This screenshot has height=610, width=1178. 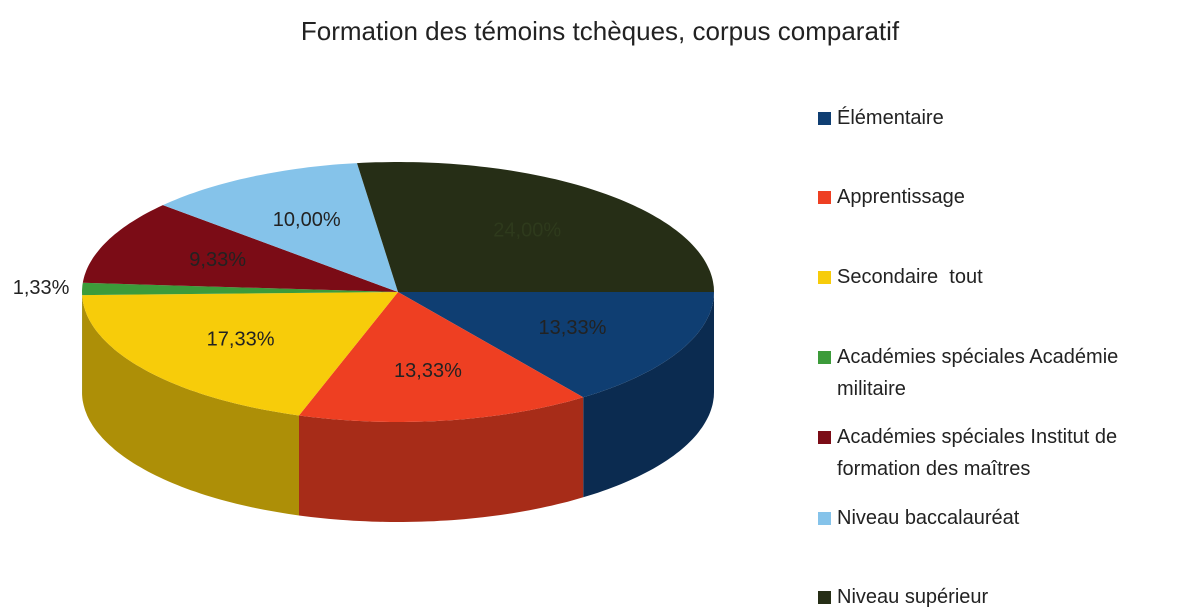 I want to click on legend-label: Académies spéciales Académie militaire, so click(x=980, y=373).